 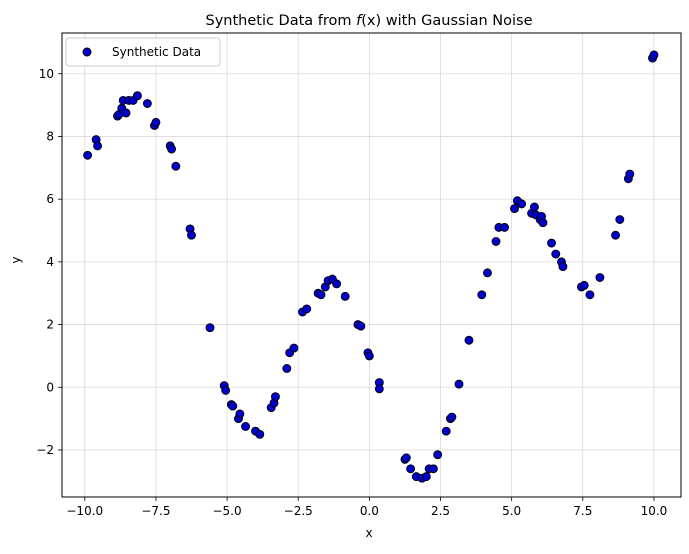 What do you see at coordinates (456, 21) in the screenshot?
I see `title-suffix: with Gaussian Noise` at bounding box center [456, 21].